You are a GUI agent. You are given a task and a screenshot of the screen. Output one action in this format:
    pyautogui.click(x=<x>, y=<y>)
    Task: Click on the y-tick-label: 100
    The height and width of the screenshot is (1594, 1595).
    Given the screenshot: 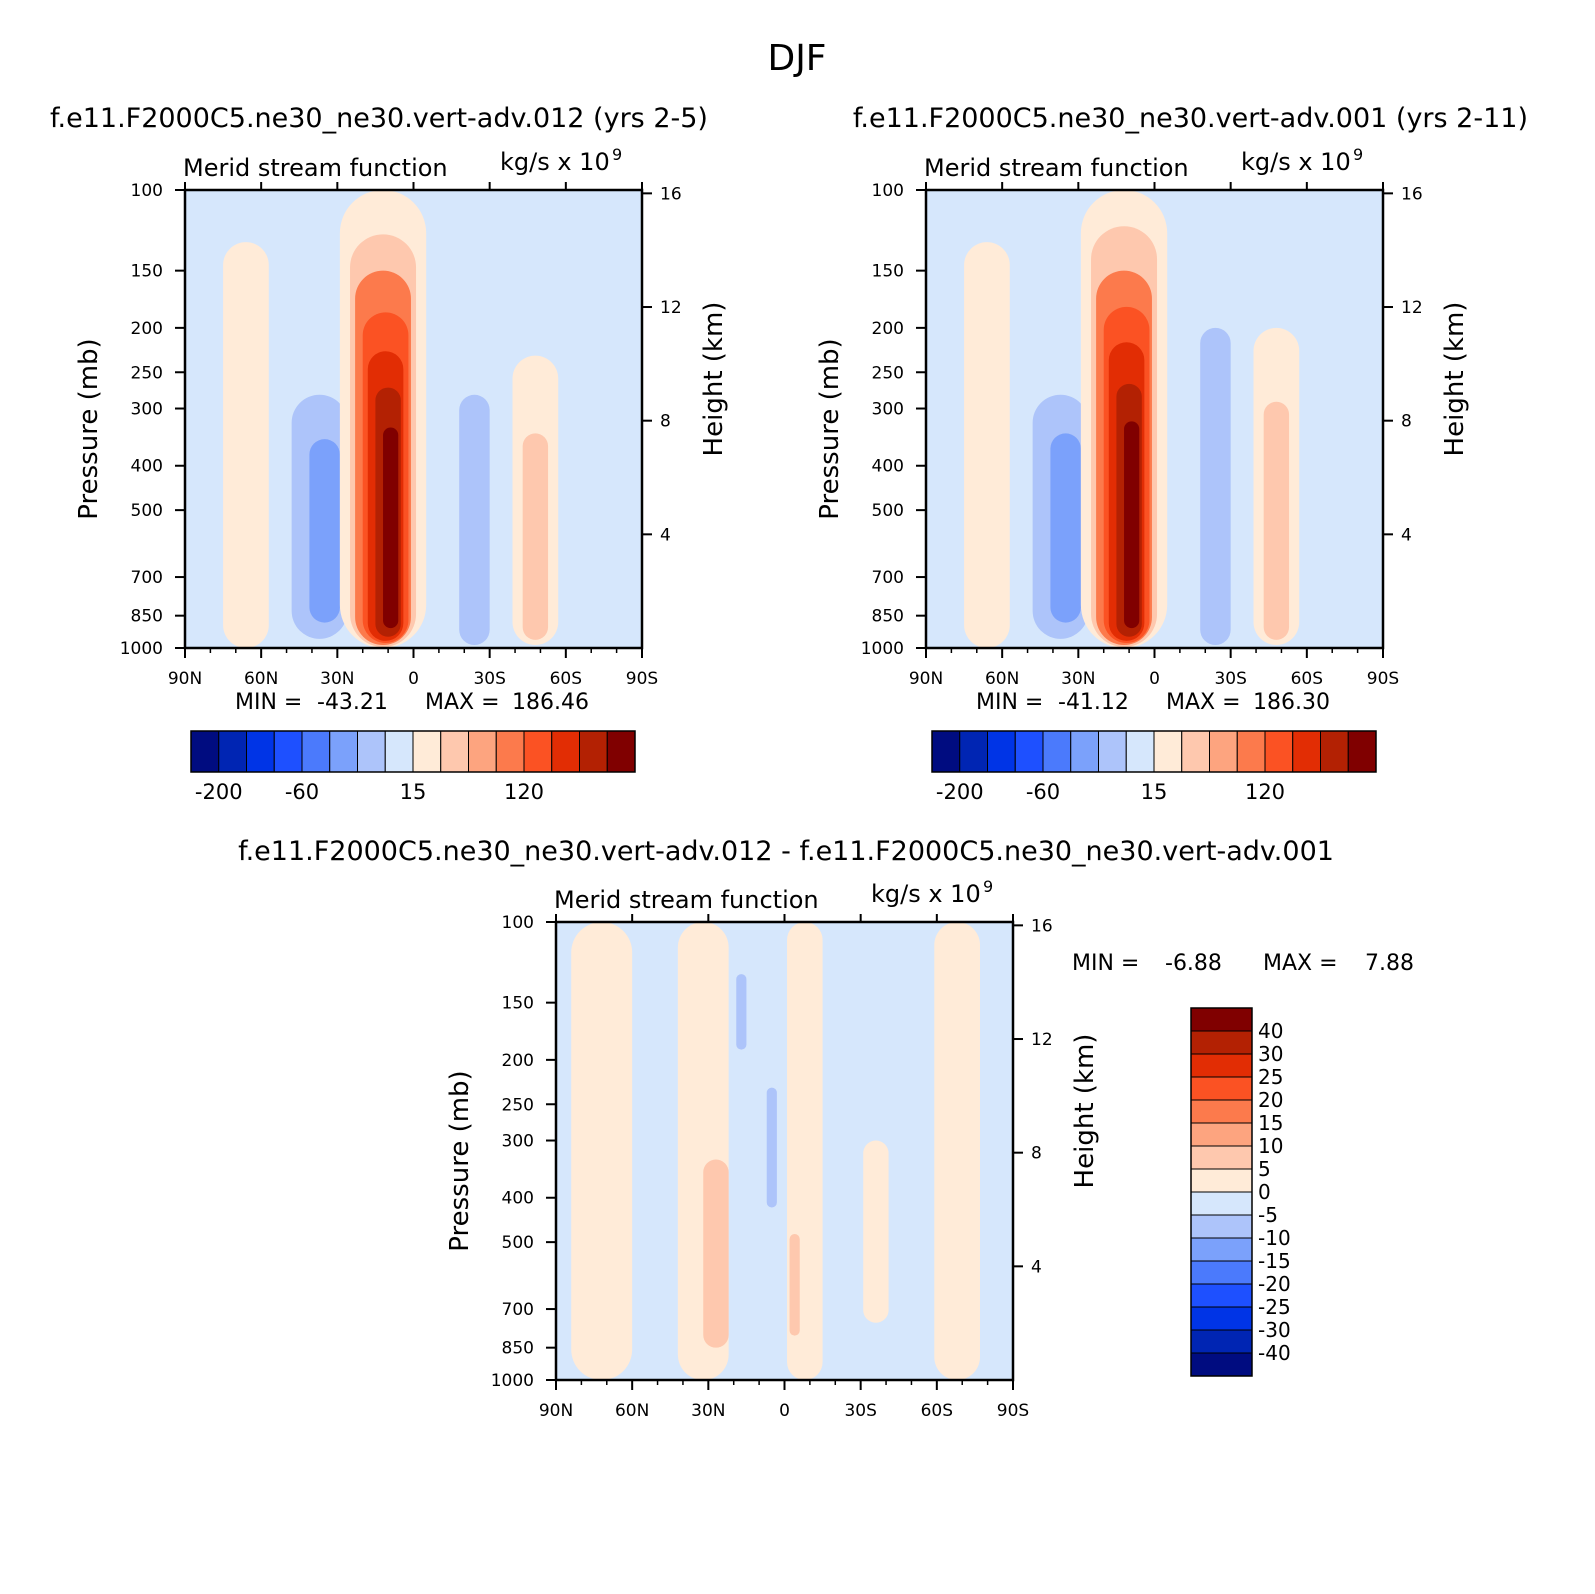 What is the action you would take?
    pyautogui.click(x=518, y=923)
    